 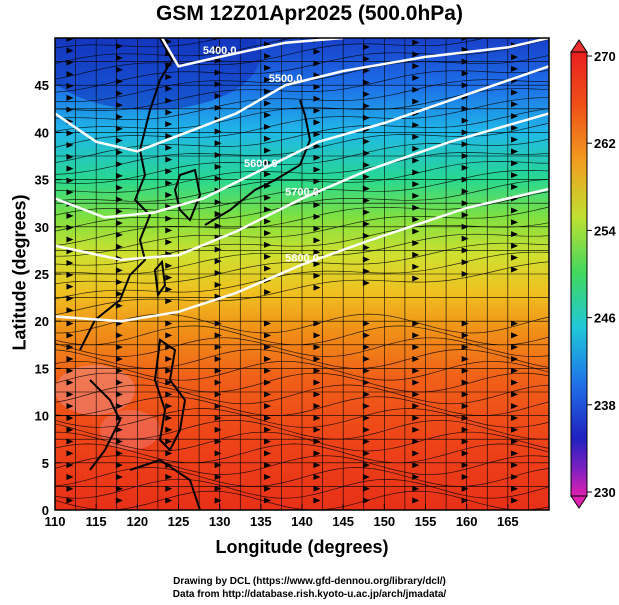 What do you see at coordinates (508, 521) in the screenshot?
I see `x-tick-label: 165` at bounding box center [508, 521].